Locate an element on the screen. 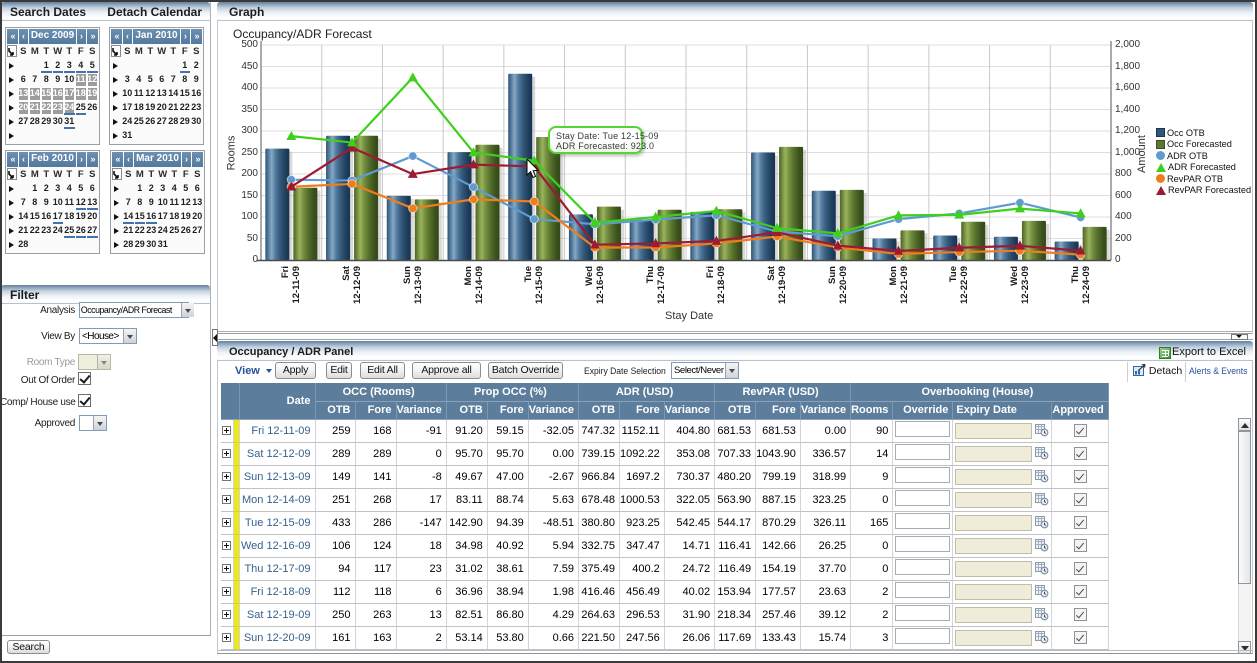 The width and height of the screenshot is (1257, 663). scrollbar-thumb is located at coordinates (1244, 507).